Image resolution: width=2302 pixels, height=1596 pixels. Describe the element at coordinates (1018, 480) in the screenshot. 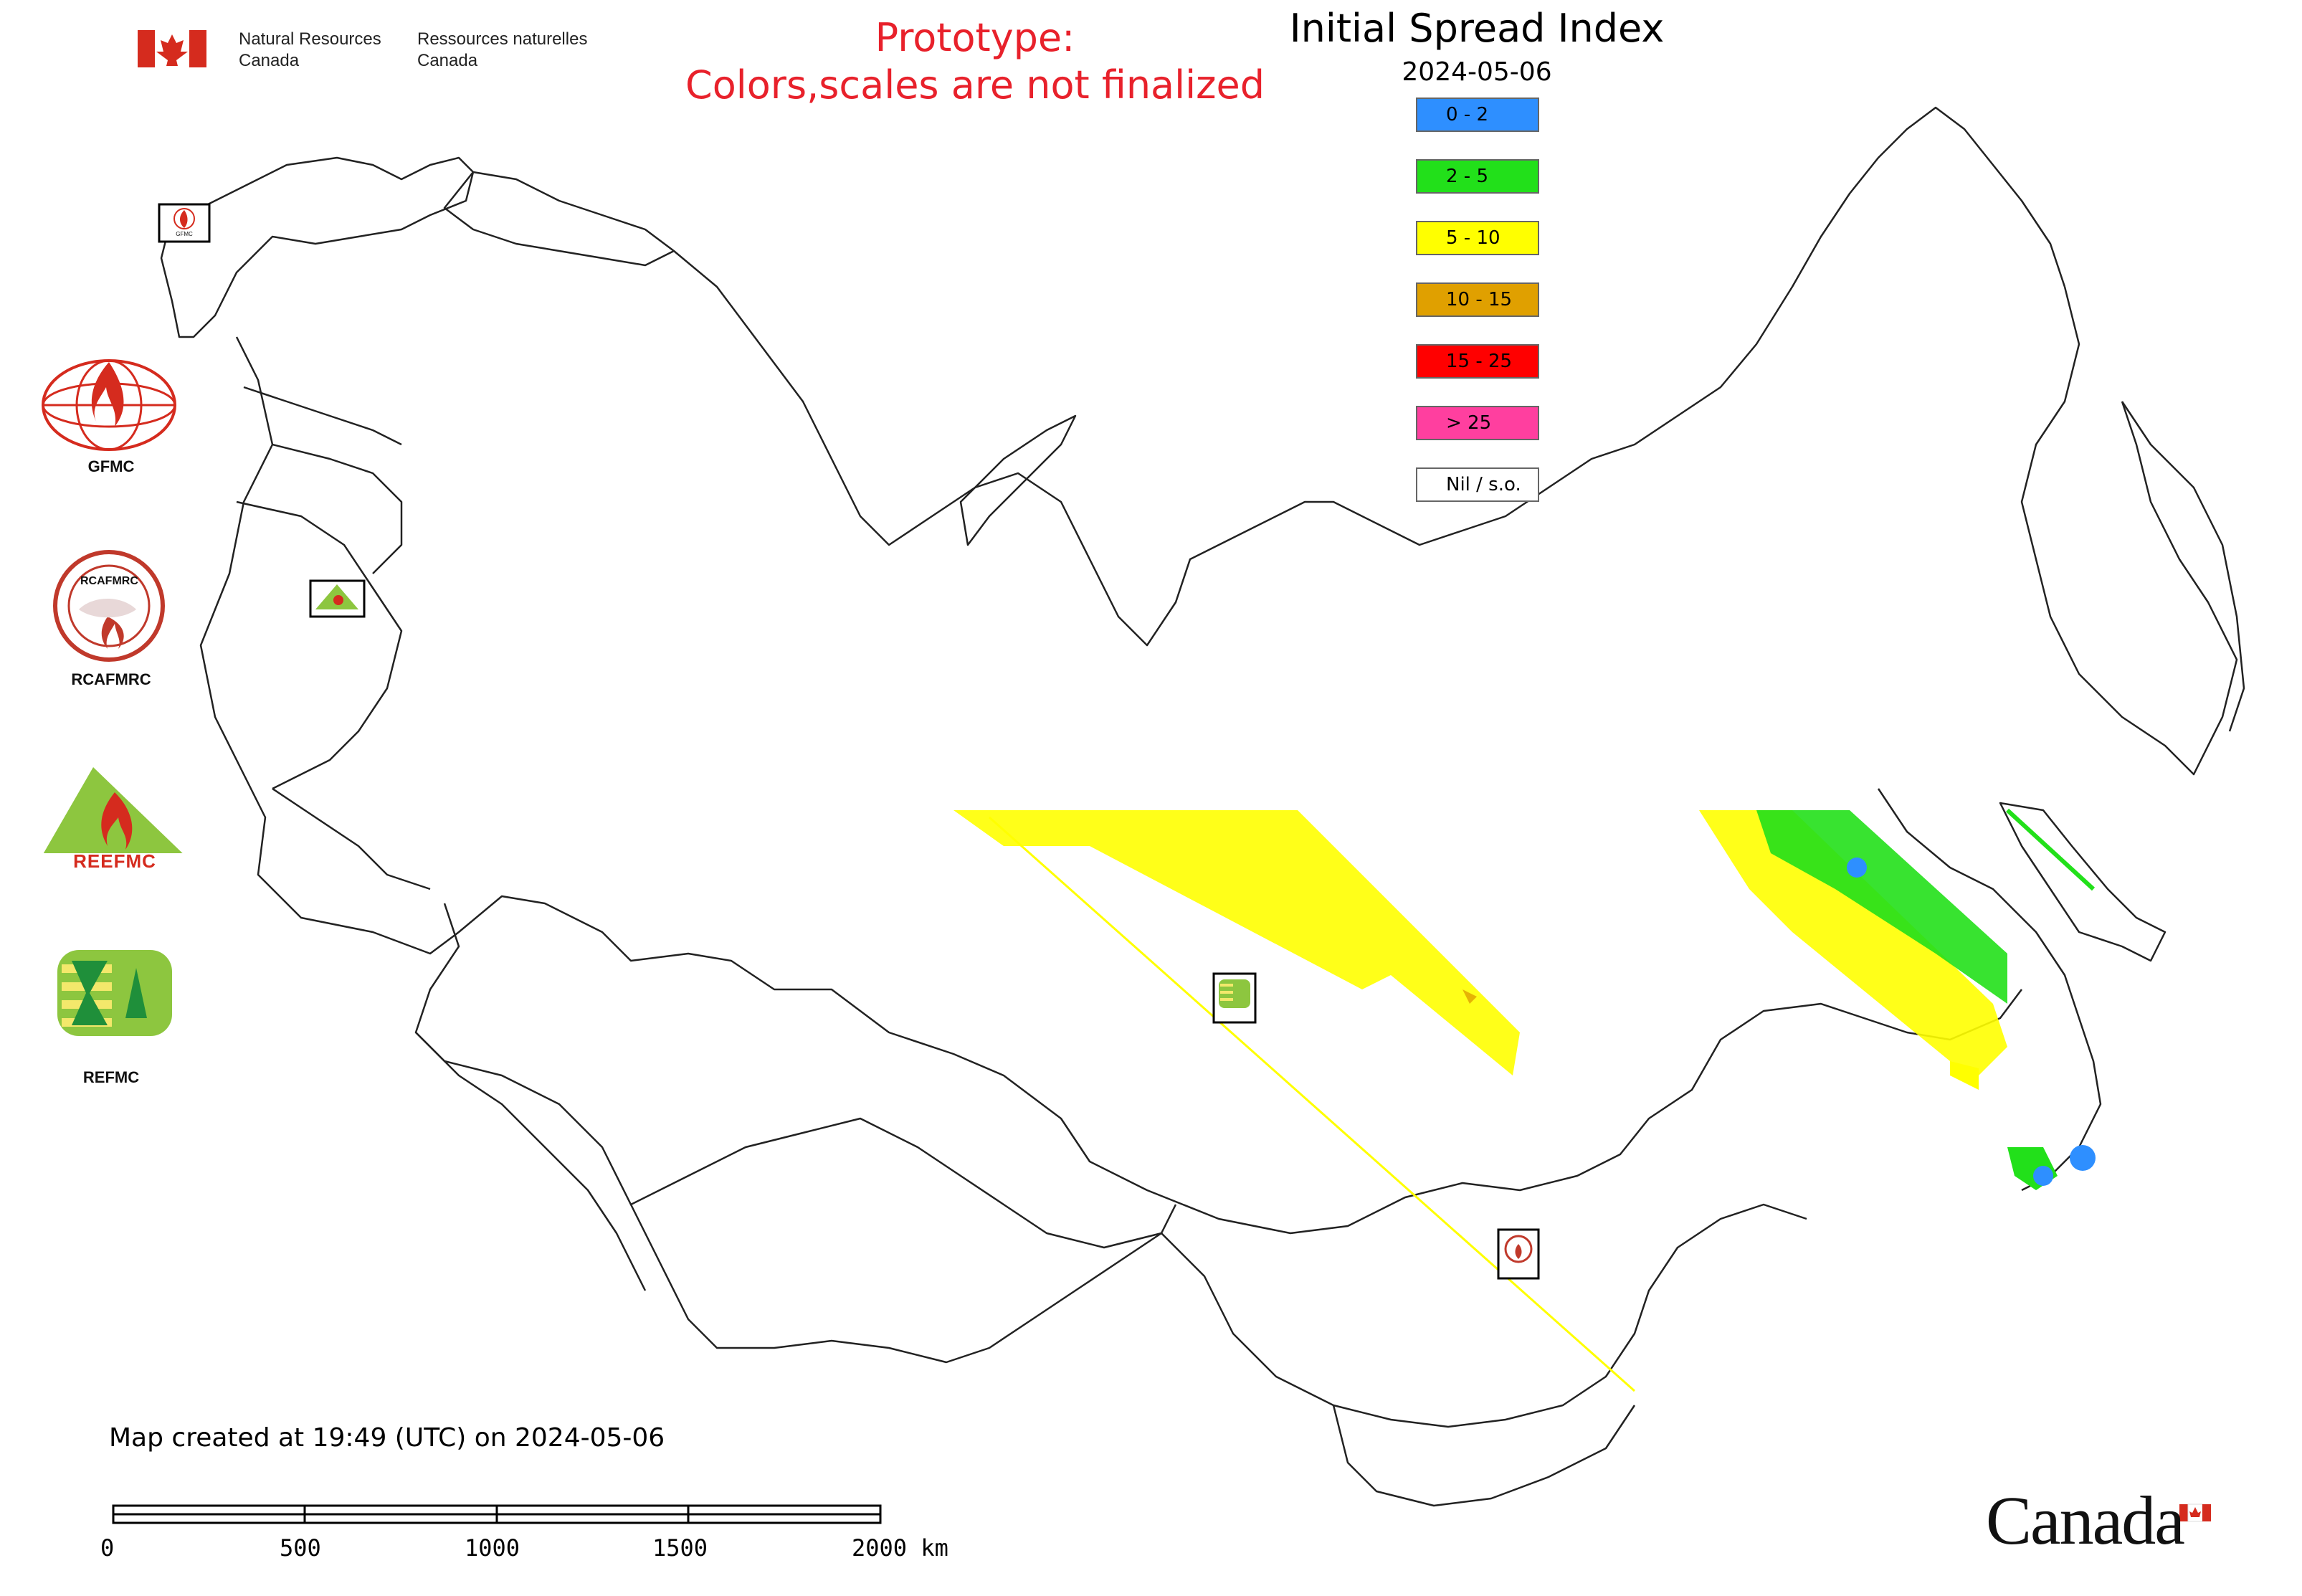

I see `boundary-novaya-zemlya` at that location.